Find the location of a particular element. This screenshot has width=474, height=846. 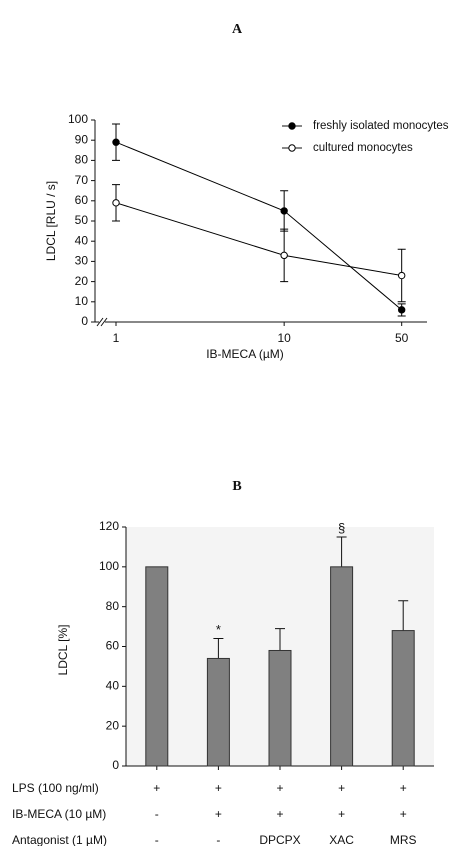

bar-annotation: * is located at coordinates (218, 629).